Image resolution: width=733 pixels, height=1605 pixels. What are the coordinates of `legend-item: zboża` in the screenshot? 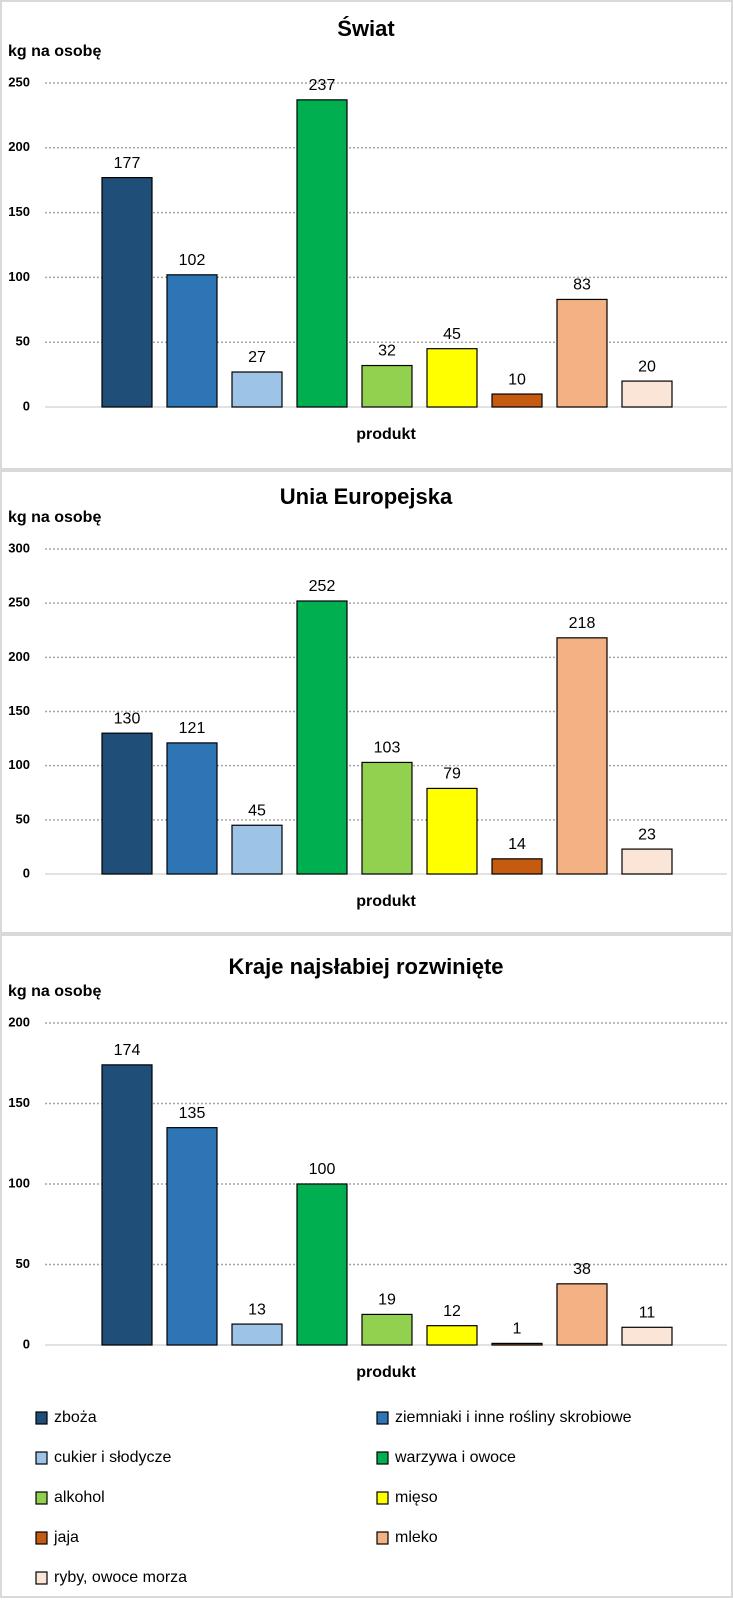 It's located at (66, 1417).